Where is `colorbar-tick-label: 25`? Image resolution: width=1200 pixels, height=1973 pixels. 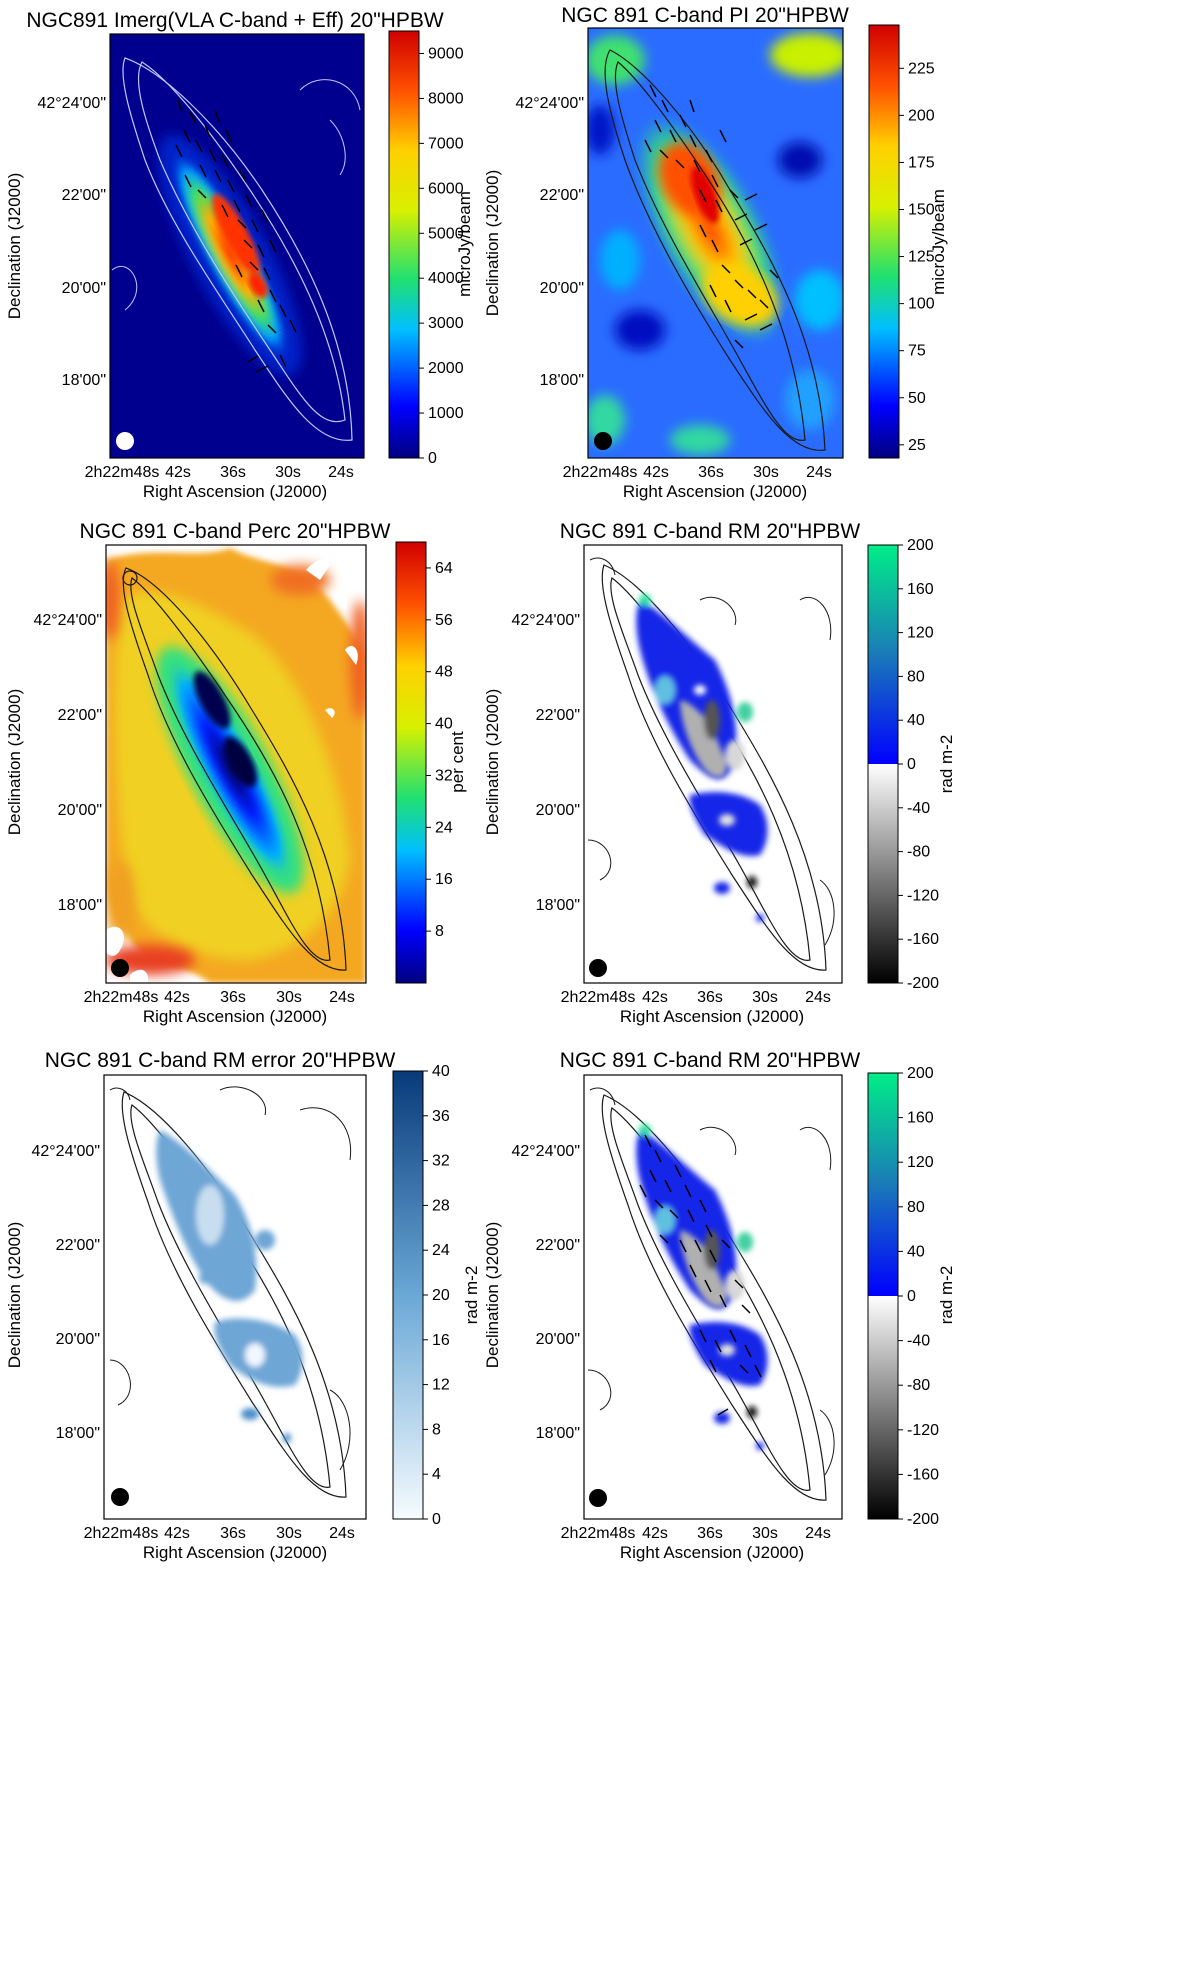 colorbar-tick-label: 25 is located at coordinates (917, 445).